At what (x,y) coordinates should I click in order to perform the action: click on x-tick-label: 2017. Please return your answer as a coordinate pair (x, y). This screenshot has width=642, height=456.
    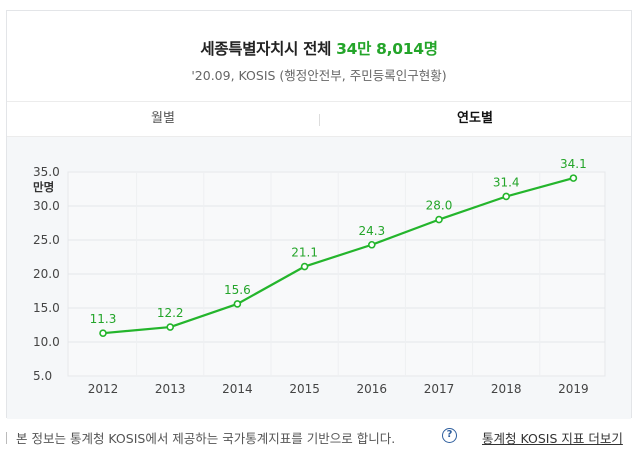
    Looking at the image, I should click on (439, 389).